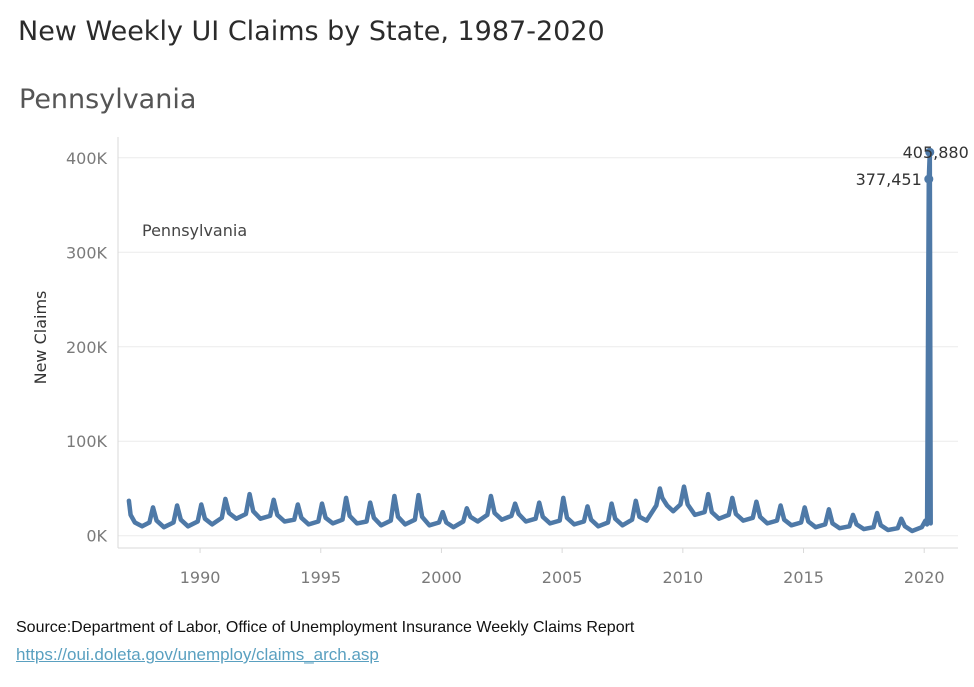 This screenshot has width=974, height=687. Describe the element at coordinates (320, 577) in the screenshot. I see `x-tick-label: 1995` at that location.